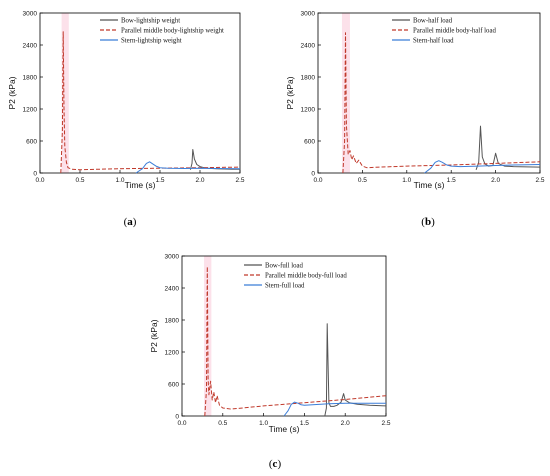  What do you see at coordinates (65, 93) in the screenshot?
I see `impact-shade-band` at bounding box center [65, 93].